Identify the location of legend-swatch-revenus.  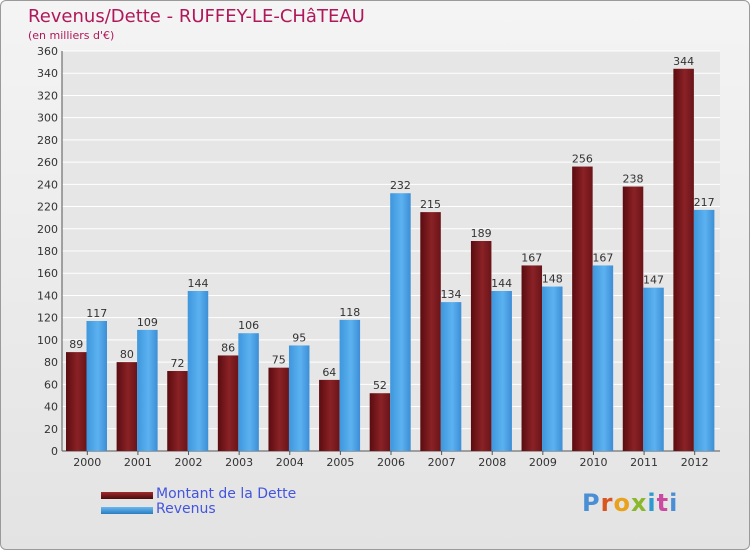
(127, 510).